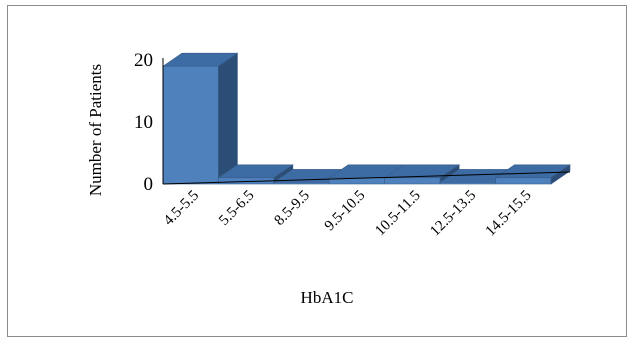 The width and height of the screenshot is (636, 342). Describe the element at coordinates (143, 60) in the screenshot. I see `y-tick-label: 20` at that location.